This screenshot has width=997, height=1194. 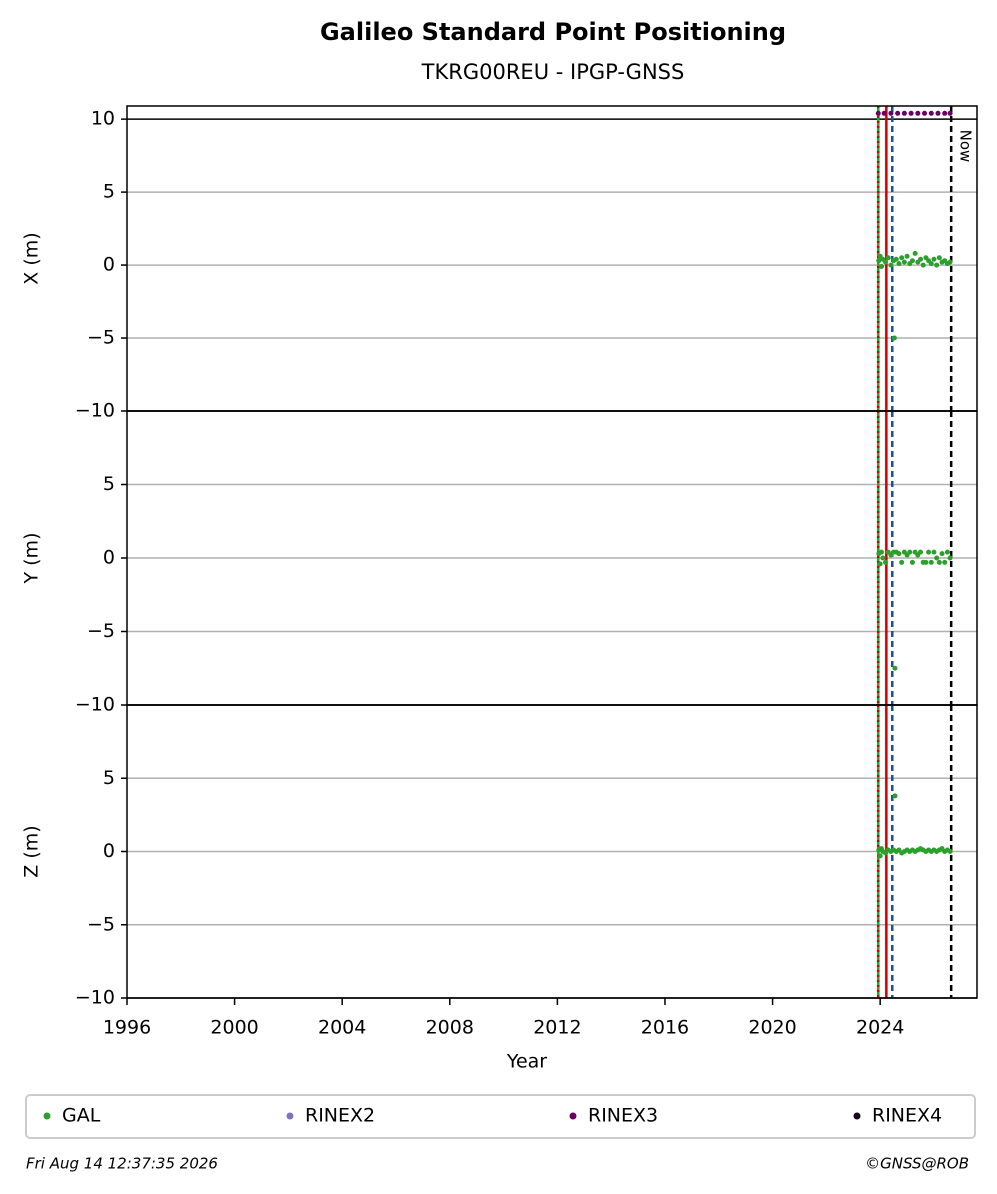 I want to click on y-axis-label: Z (m), so click(x=32, y=851).